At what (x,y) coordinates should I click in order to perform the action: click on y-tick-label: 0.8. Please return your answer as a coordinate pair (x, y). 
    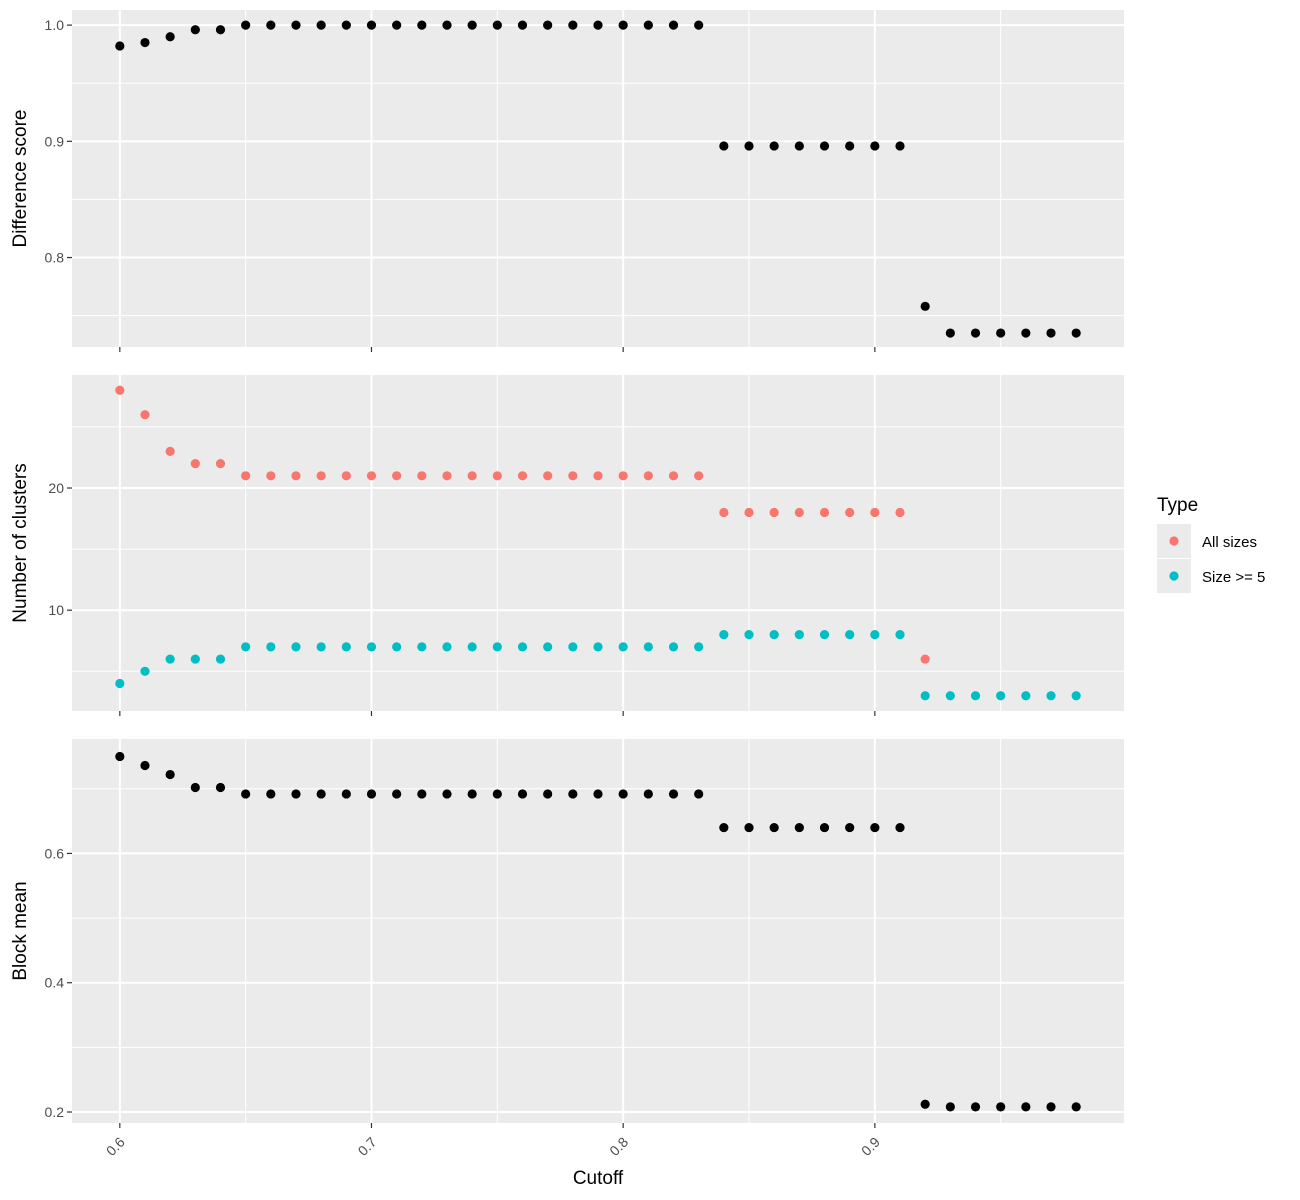
    Looking at the image, I should click on (55, 258).